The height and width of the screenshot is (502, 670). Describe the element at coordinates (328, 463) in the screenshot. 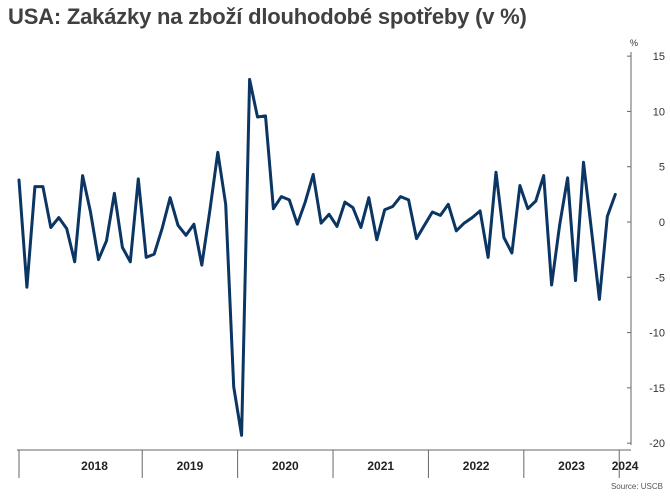

I see `x-axis: 2018 2019 2020 2021 2022 2023 2024` at that location.